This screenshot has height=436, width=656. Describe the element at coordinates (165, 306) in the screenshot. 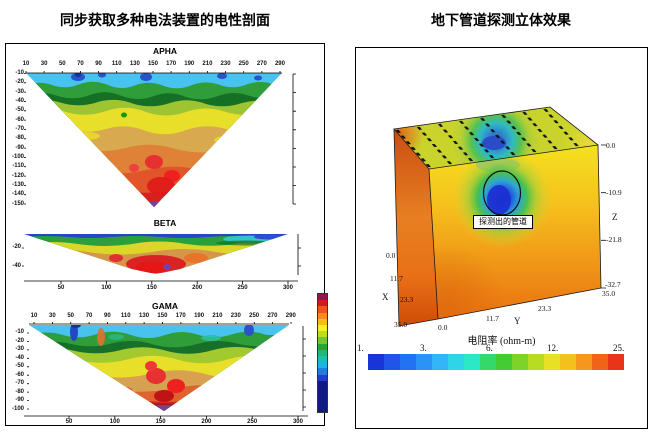

I see `gama-title: GAMA` at that location.